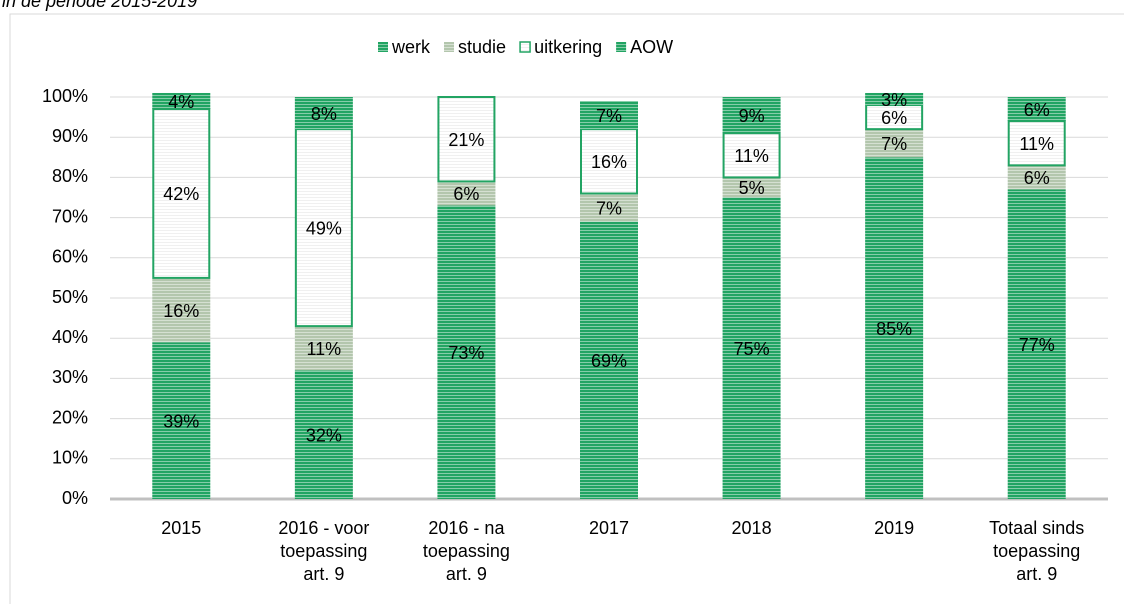 The width and height of the screenshot is (1124, 604). I want to click on subtitle: in de periode 2015-2019, so click(99, 5).